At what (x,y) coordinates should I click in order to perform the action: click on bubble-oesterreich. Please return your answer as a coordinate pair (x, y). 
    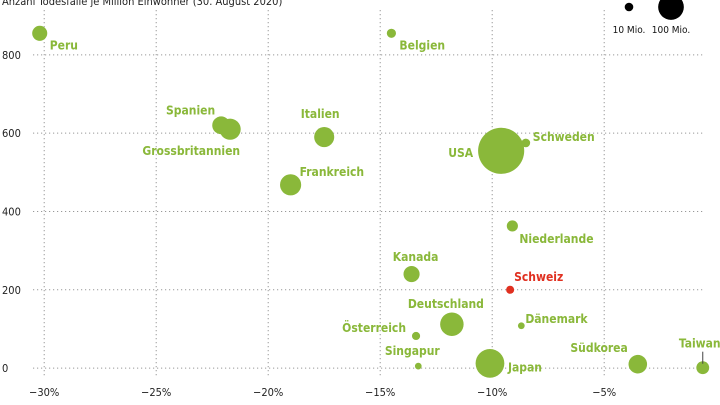
    Looking at the image, I should click on (416, 336).